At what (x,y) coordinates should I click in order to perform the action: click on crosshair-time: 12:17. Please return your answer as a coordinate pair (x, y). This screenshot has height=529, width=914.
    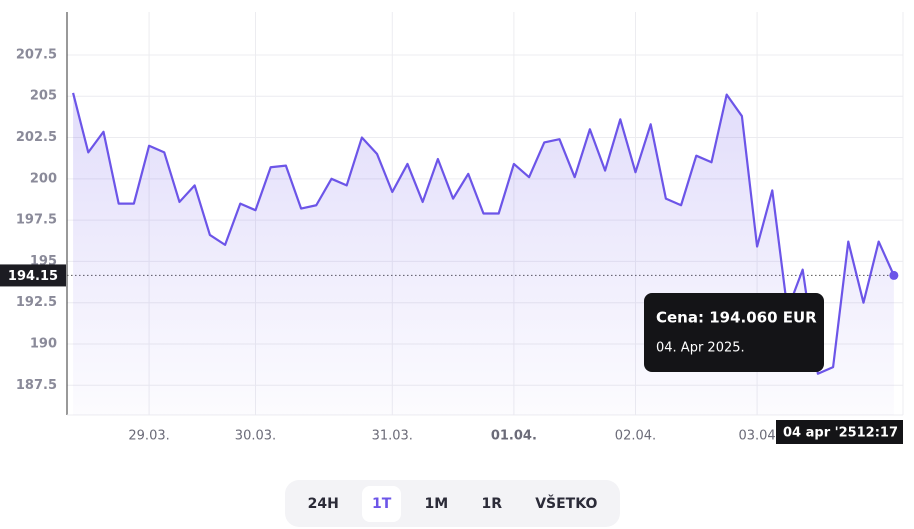
    Looking at the image, I should click on (877, 433).